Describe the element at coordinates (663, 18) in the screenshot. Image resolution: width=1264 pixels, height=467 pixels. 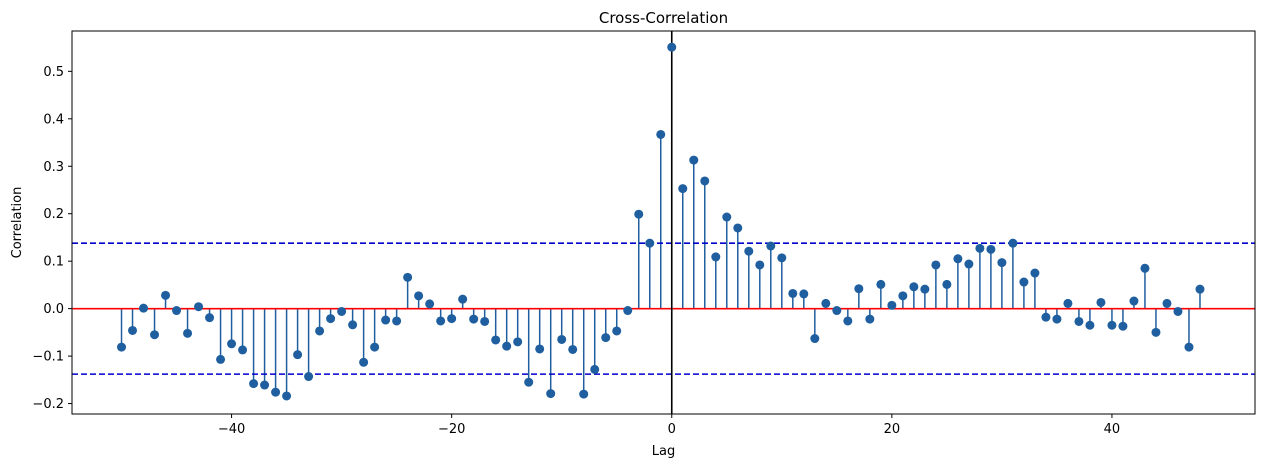
I see `chart-title: Cross-Correlation` at that location.